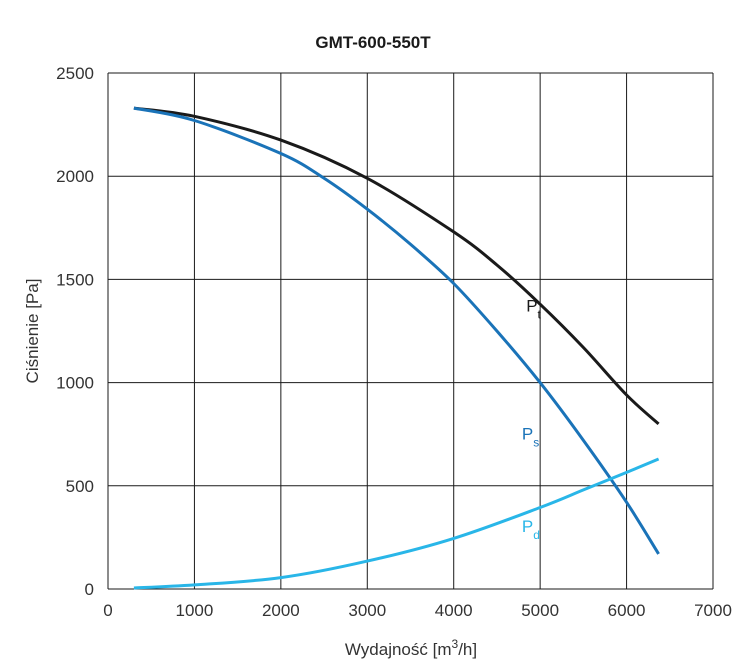 This screenshot has height=666, width=751. I want to click on x-tick-label: 2000, so click(281, 610).